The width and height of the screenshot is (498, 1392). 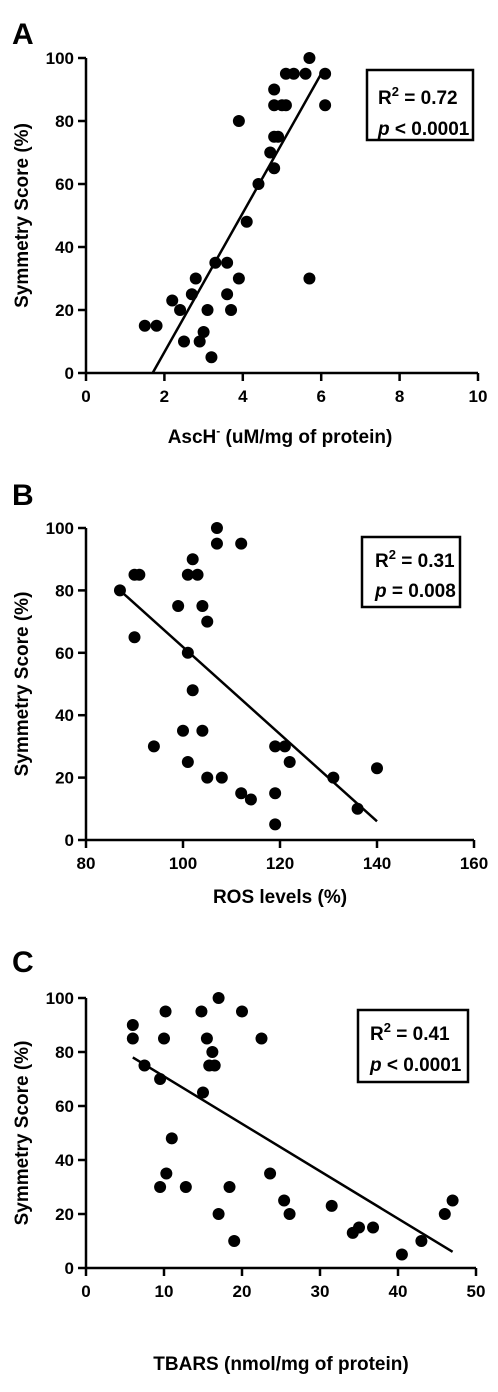 What do you see at coordinates (320, 1291) in the screenshot?
I see `x-tick-label: 30` at bounding box center [320, 1291].